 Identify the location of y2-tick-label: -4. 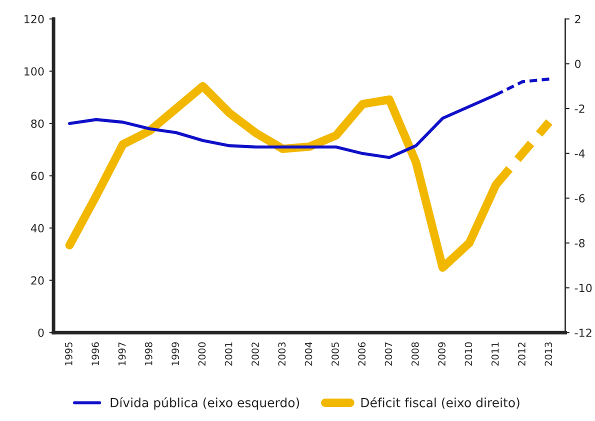
(579, 153).